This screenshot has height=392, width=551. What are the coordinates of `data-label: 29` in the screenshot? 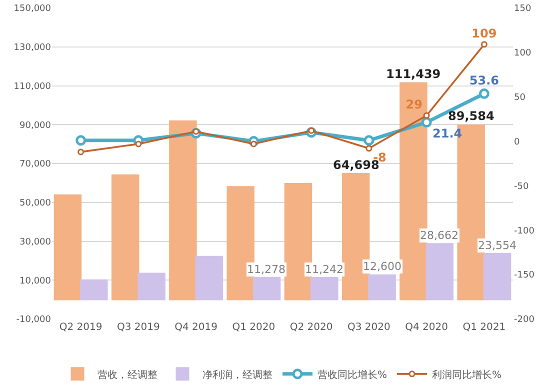 It's located at (414, 104).